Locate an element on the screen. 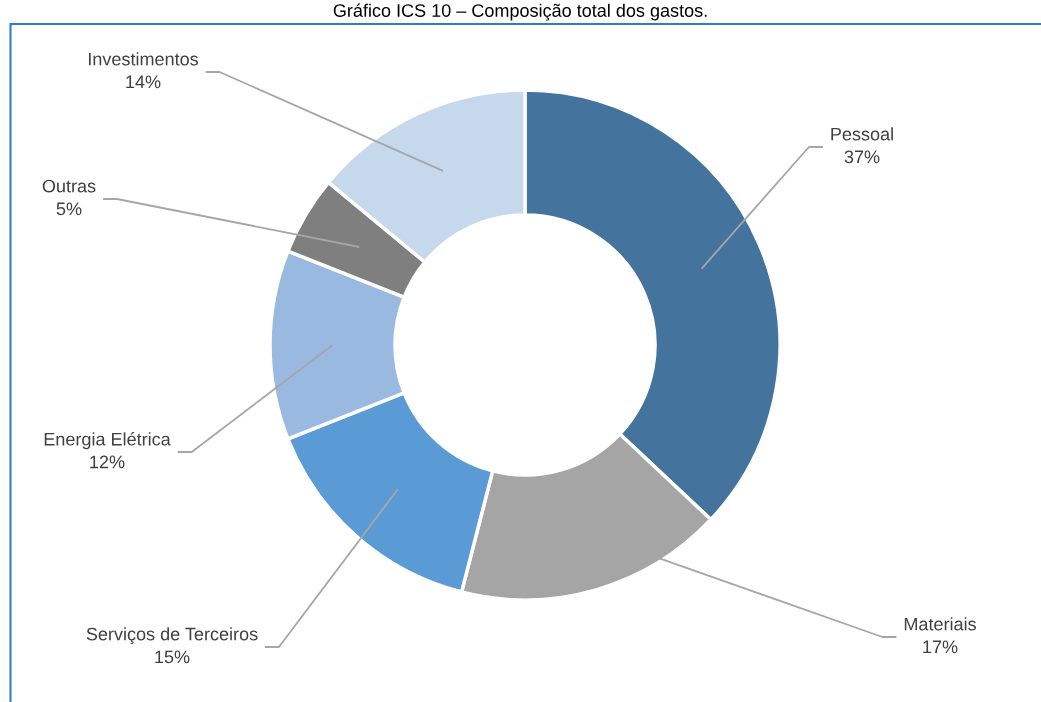 This screenshot has width=1041, height=702. slice-label: Investimentos is located at coordinates (143, 59).